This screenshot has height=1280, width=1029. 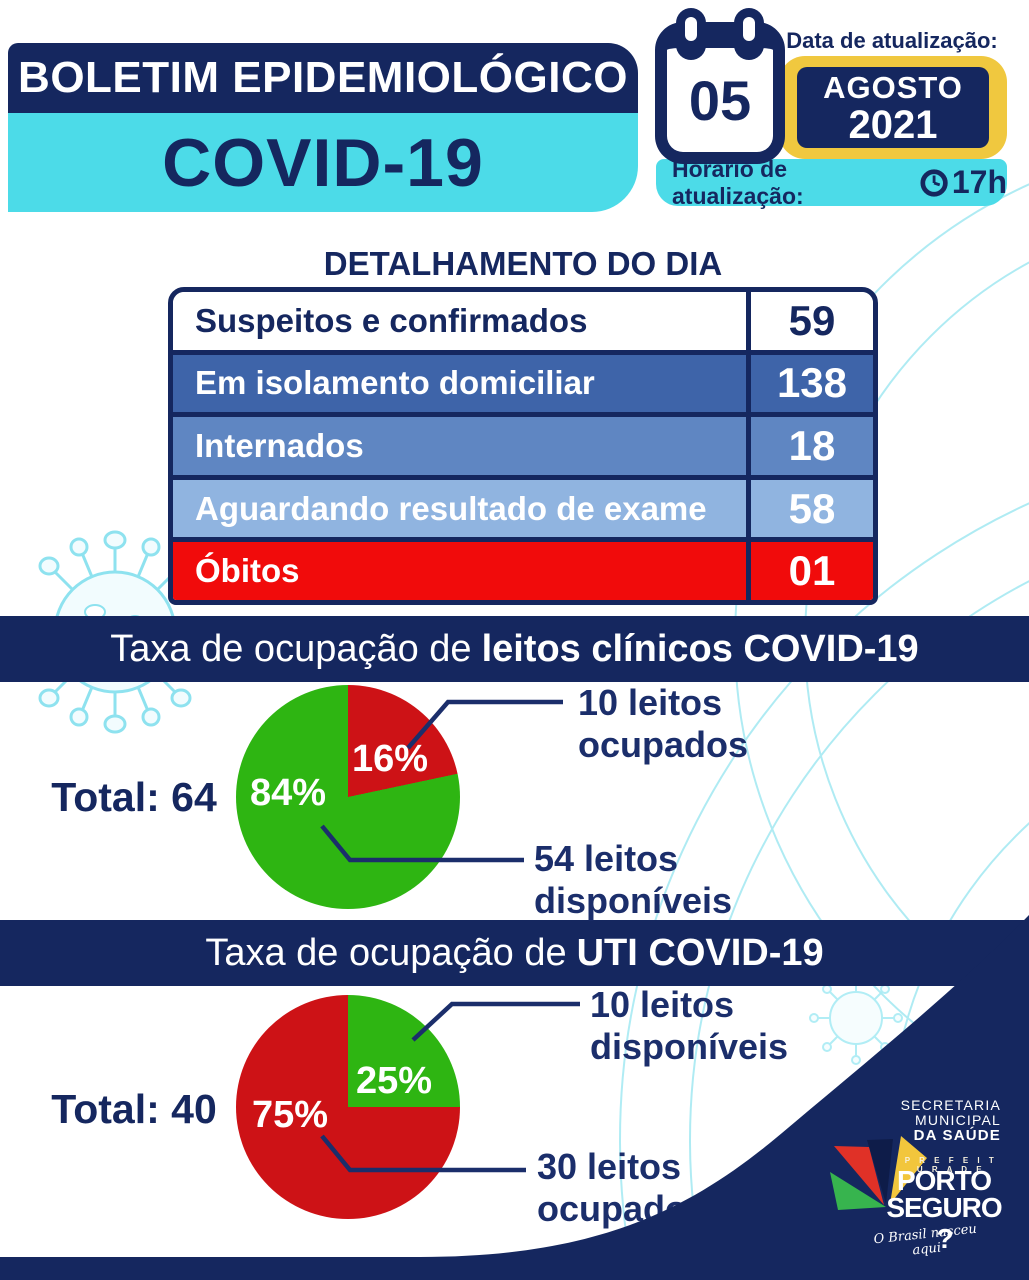 What do you see at coordinates (944, 1180) in the screenshot?
I see `city-line: PORTO` at bounding box center [944, 1180].